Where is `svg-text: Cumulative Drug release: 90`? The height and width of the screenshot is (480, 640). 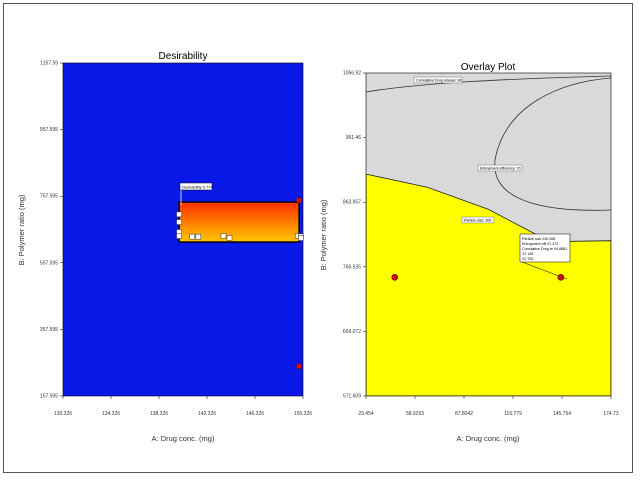 svg-text: Cumulative Drug release: 90 is located at coordinates (439, 81).